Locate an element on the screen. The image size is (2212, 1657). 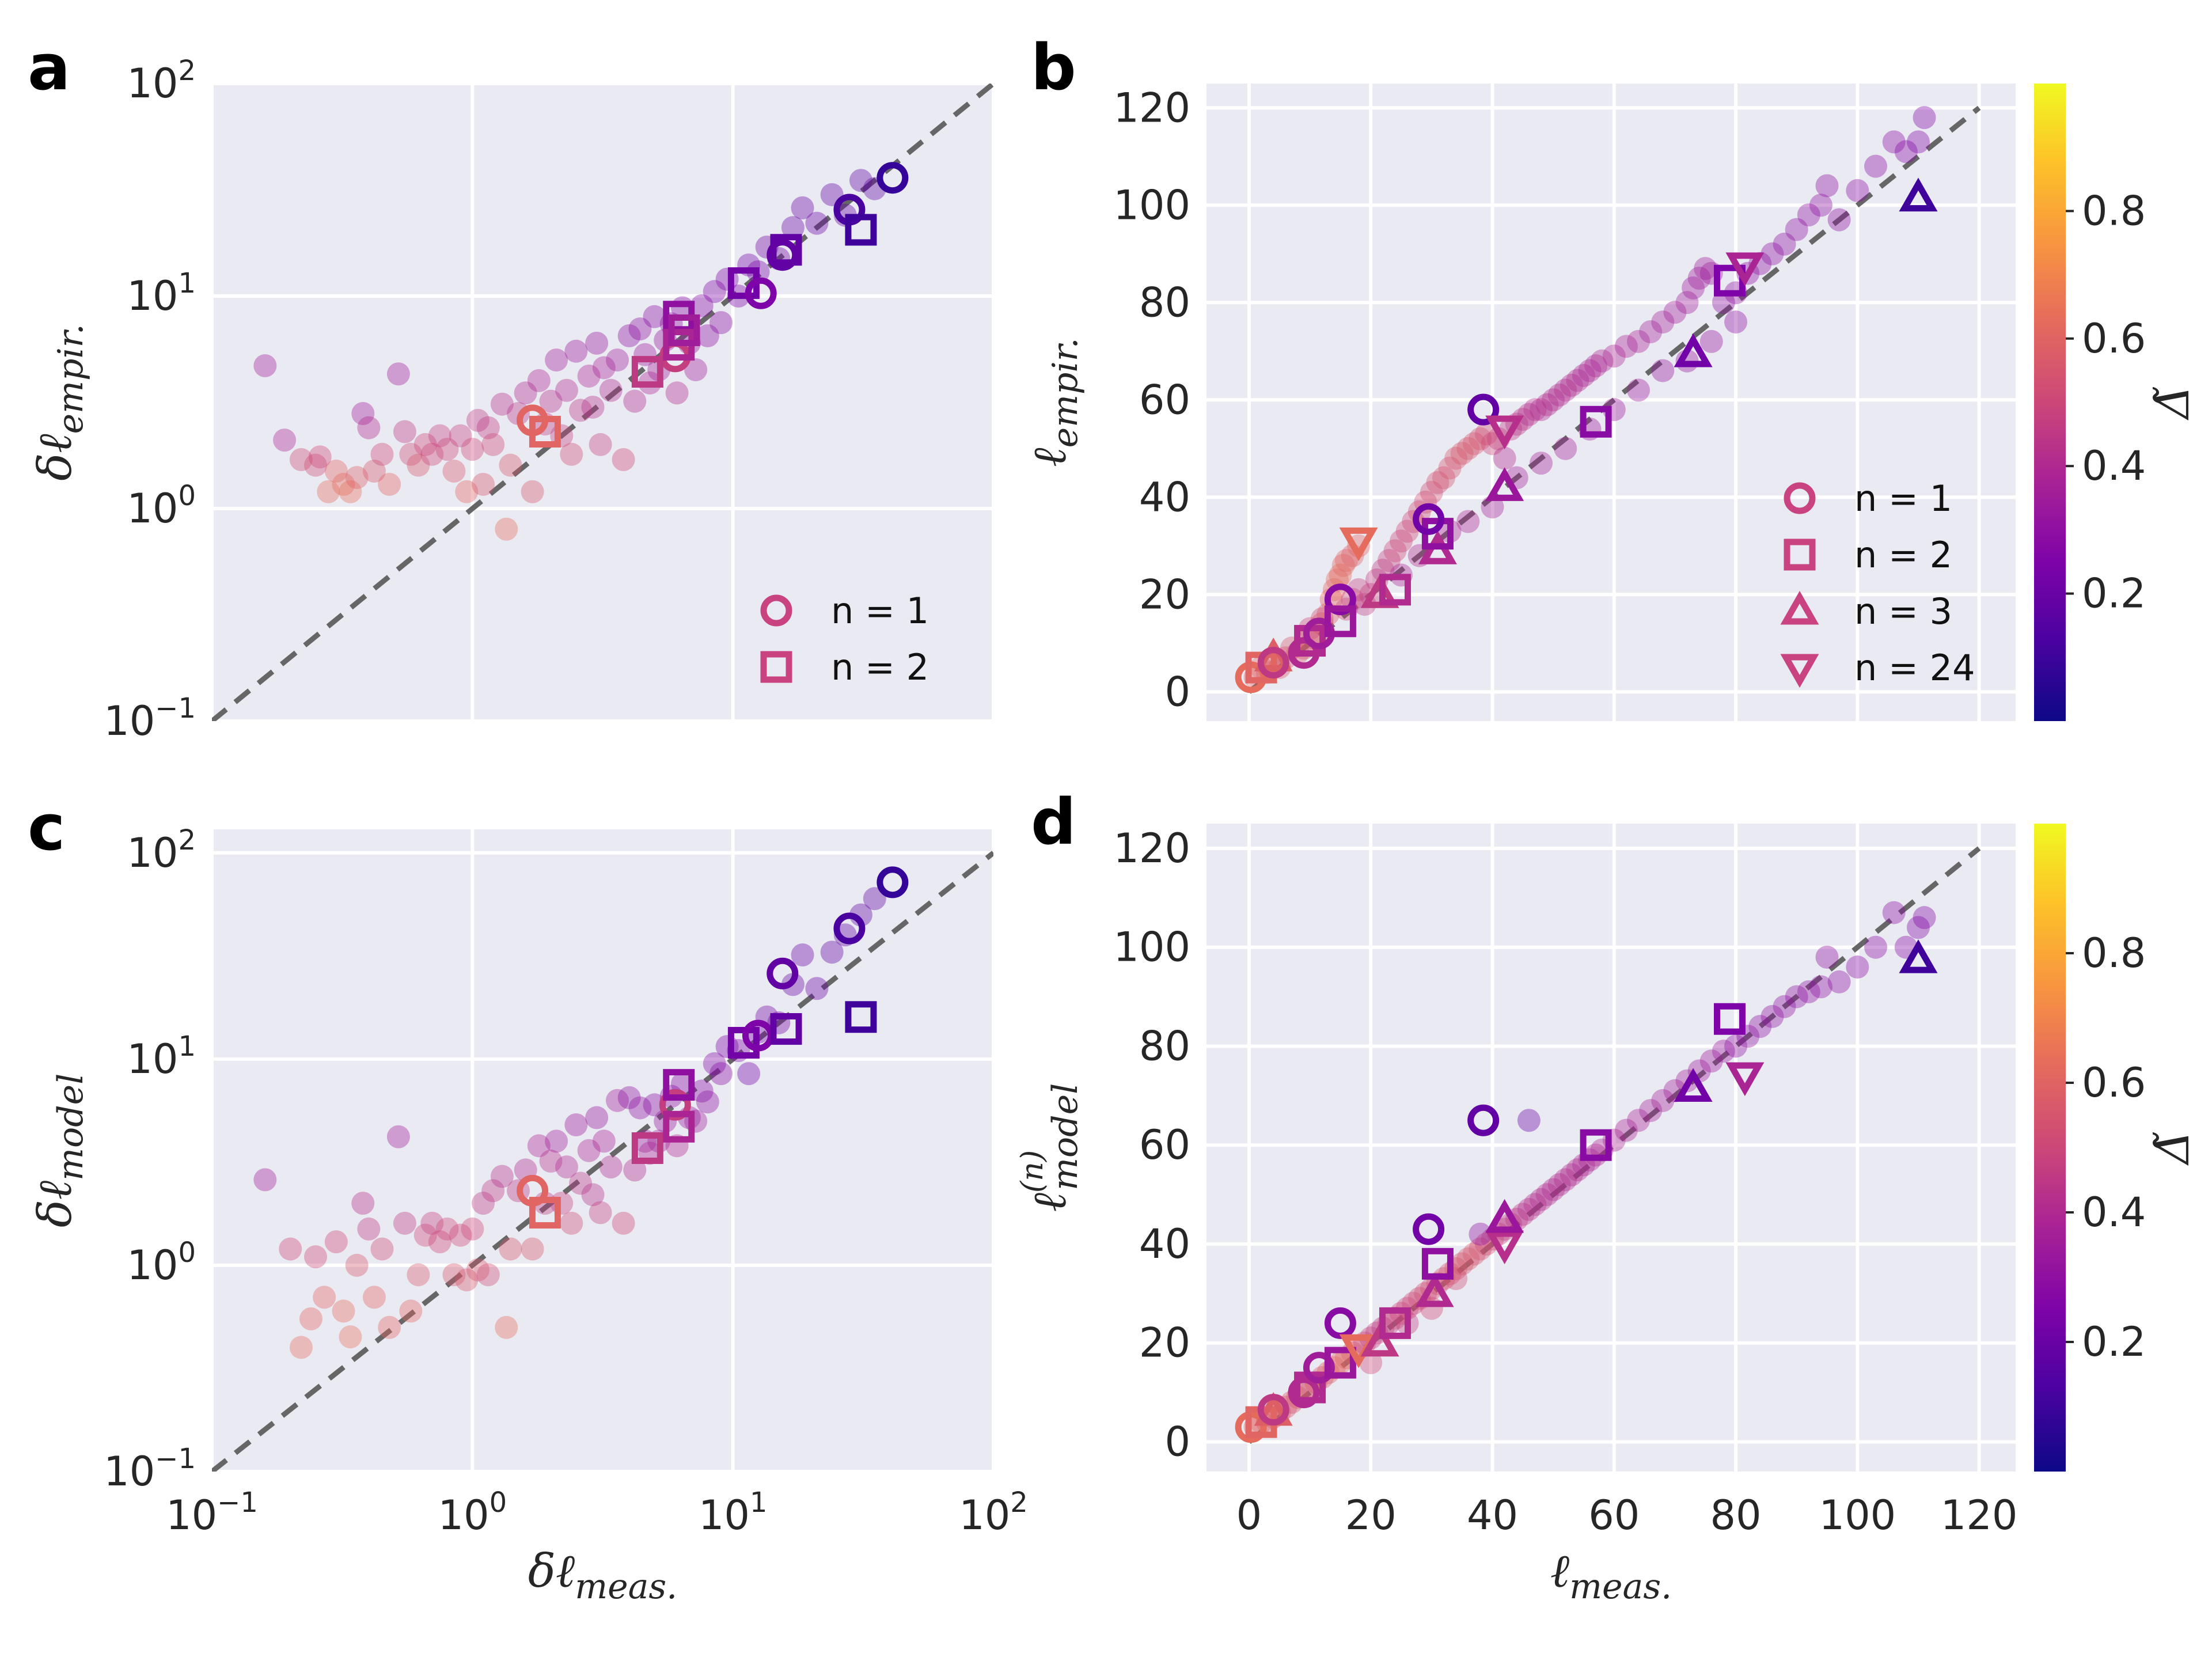
colorbar-gradient is located at coordinates (2050, 402).